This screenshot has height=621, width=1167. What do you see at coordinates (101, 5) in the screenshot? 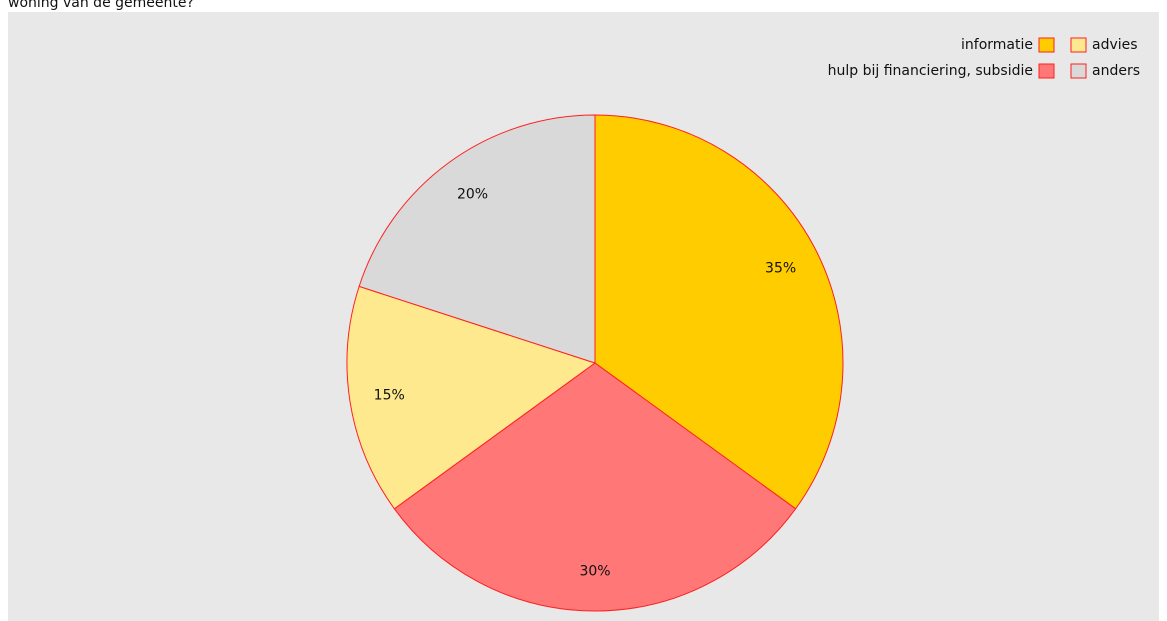
I see `chart-title: woning van de gemeente?` at bounding box center [101, 5].